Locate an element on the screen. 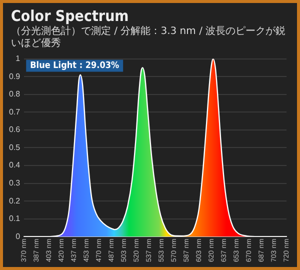  y-tick-label: 1 is located at coordinates (18, 59).